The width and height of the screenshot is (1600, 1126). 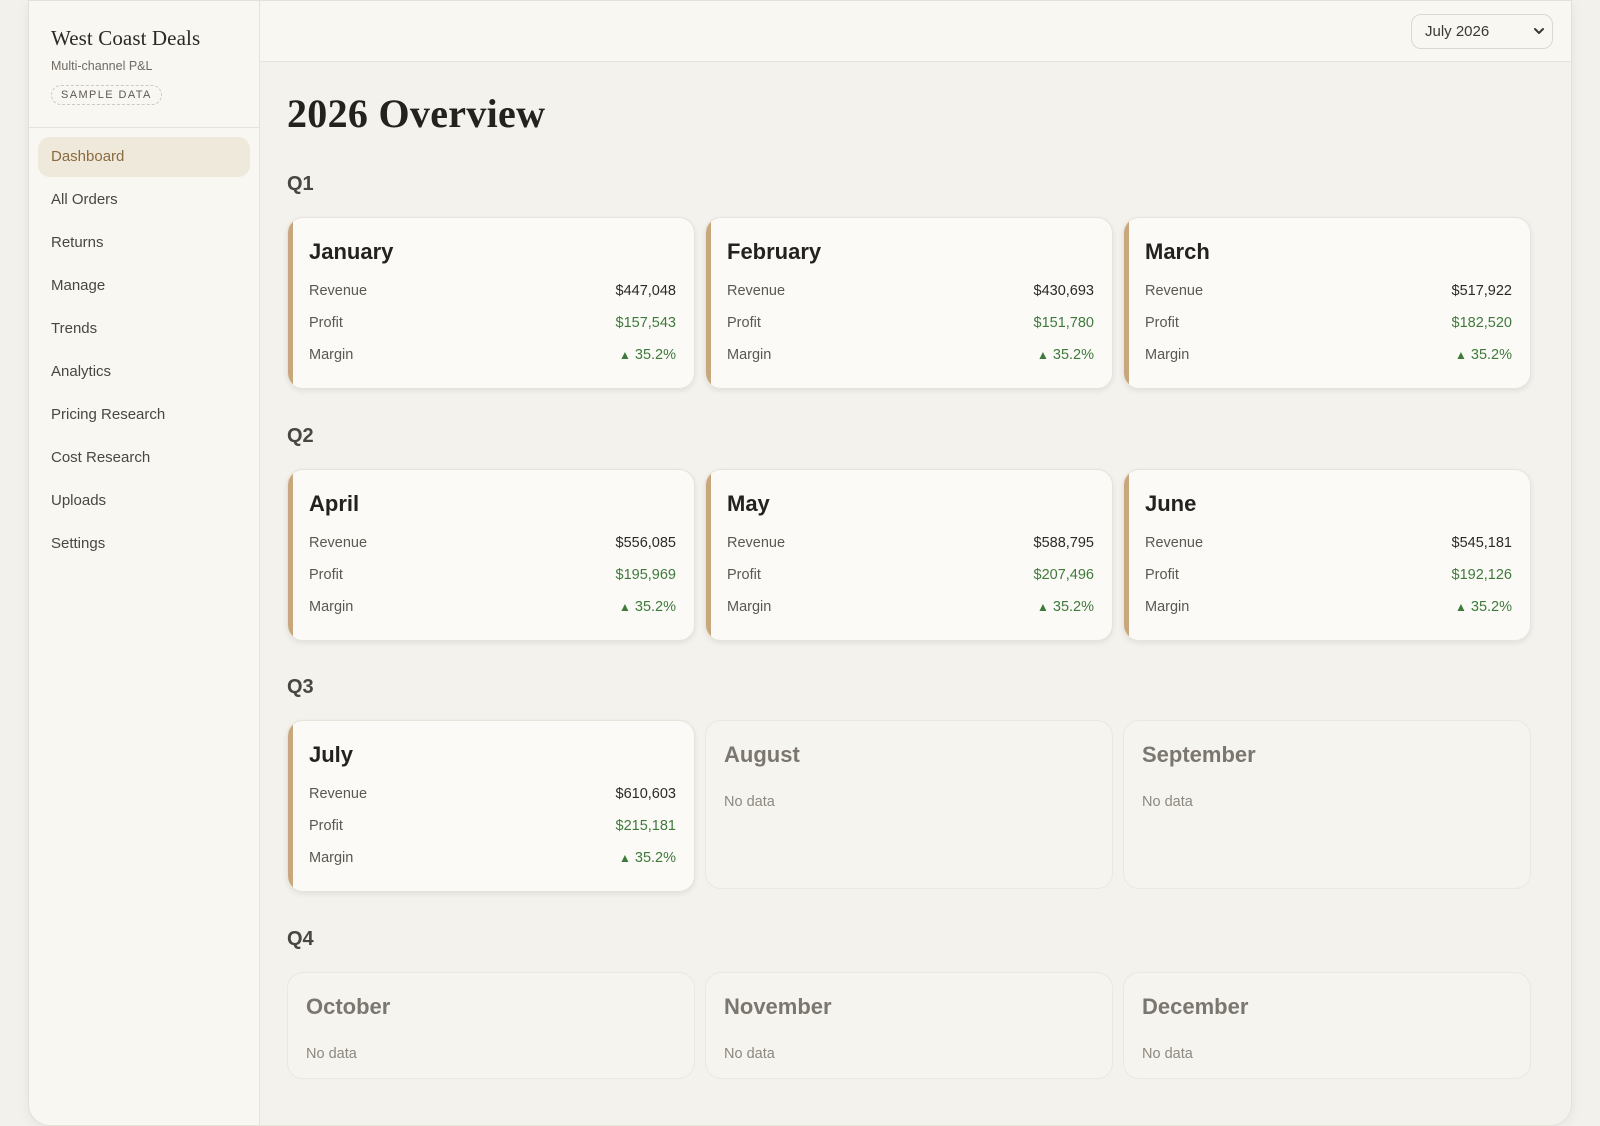 I want to click on month-name: March, so click(x=1177, y=251).